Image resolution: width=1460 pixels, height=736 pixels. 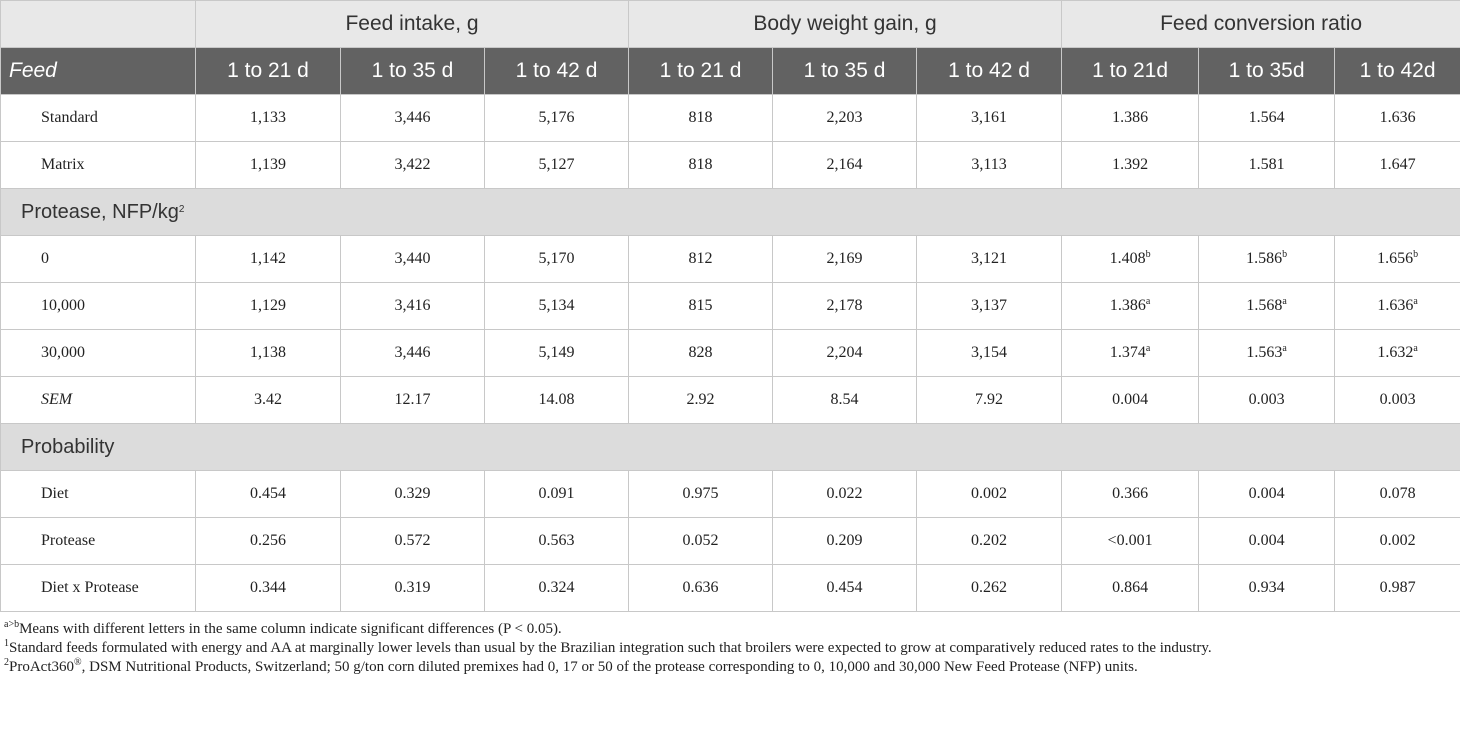 What do you see at coordinates (701, 494) in the screenshot?
I see `cell: 0.975` at bounding box center [701, 494].